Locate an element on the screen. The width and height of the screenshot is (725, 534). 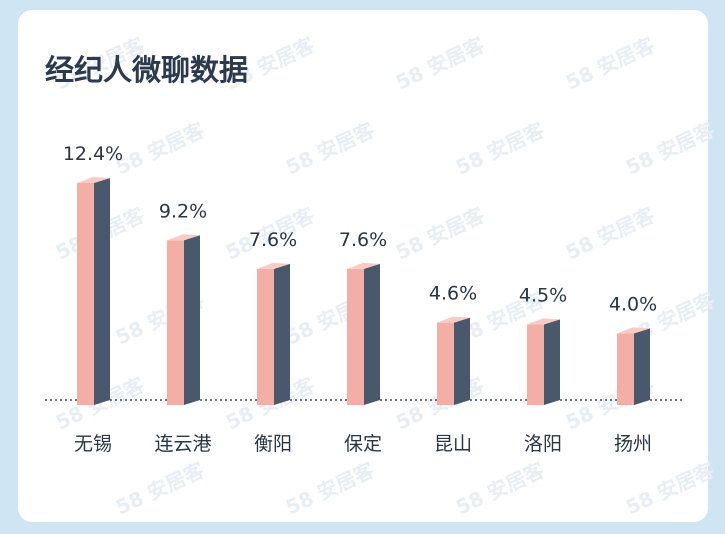
value-label: 4.0% is located at coordinates (633, 304).